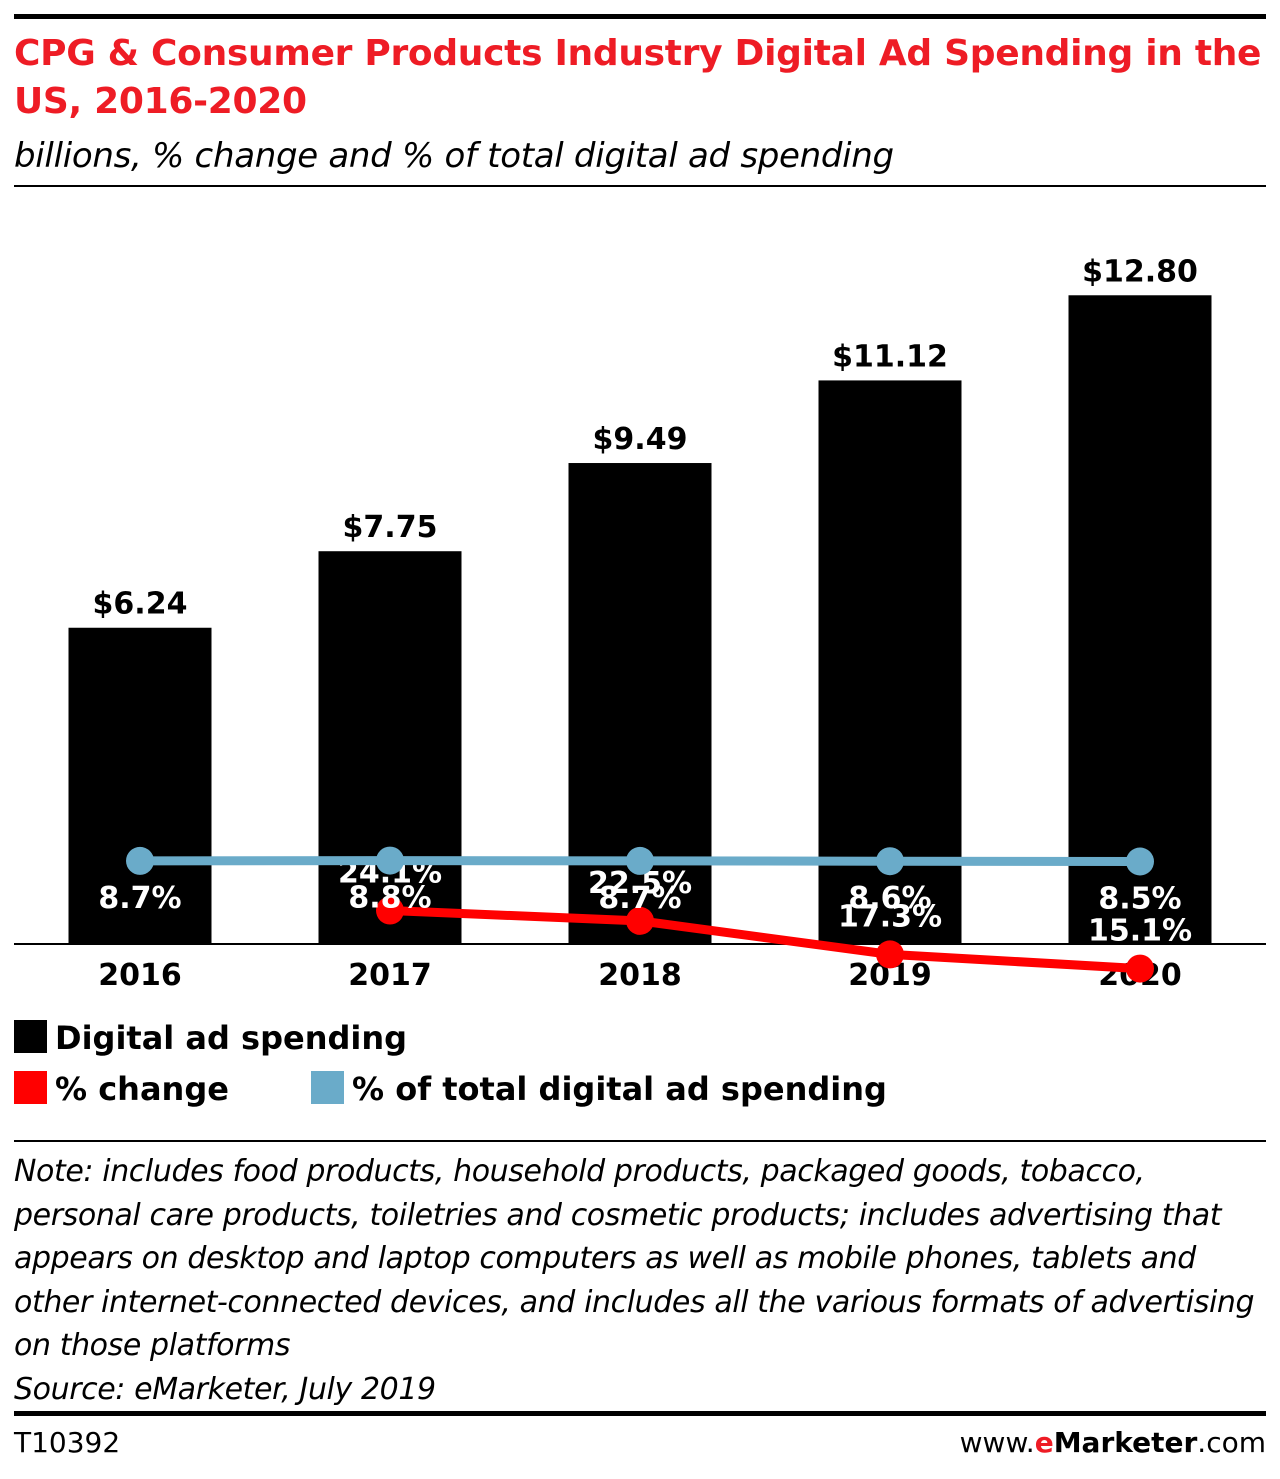 Image resolution: width=1280 pixels, height=1479 pixels. Describe the element at coordinates (640, 186) in the screenshot. I see `header-rule` at that location.